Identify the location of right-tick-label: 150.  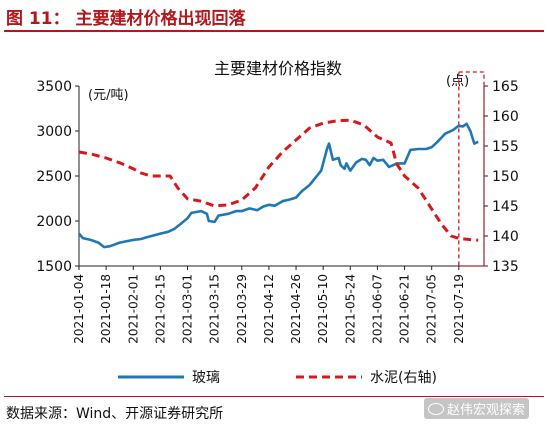
(505, 177).